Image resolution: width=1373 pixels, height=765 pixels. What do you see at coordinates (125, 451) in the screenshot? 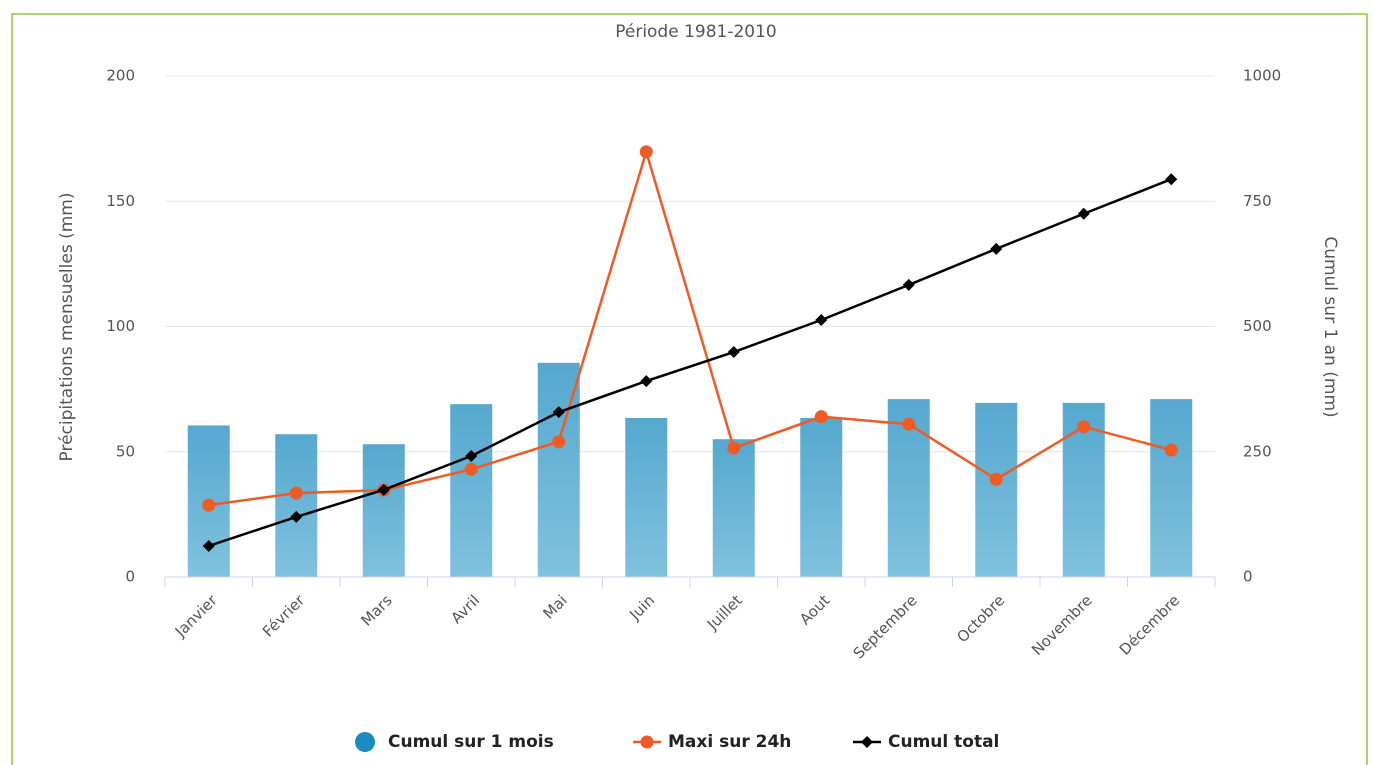
I see `y-tick-label: 50` at bounding box center [125, 451].